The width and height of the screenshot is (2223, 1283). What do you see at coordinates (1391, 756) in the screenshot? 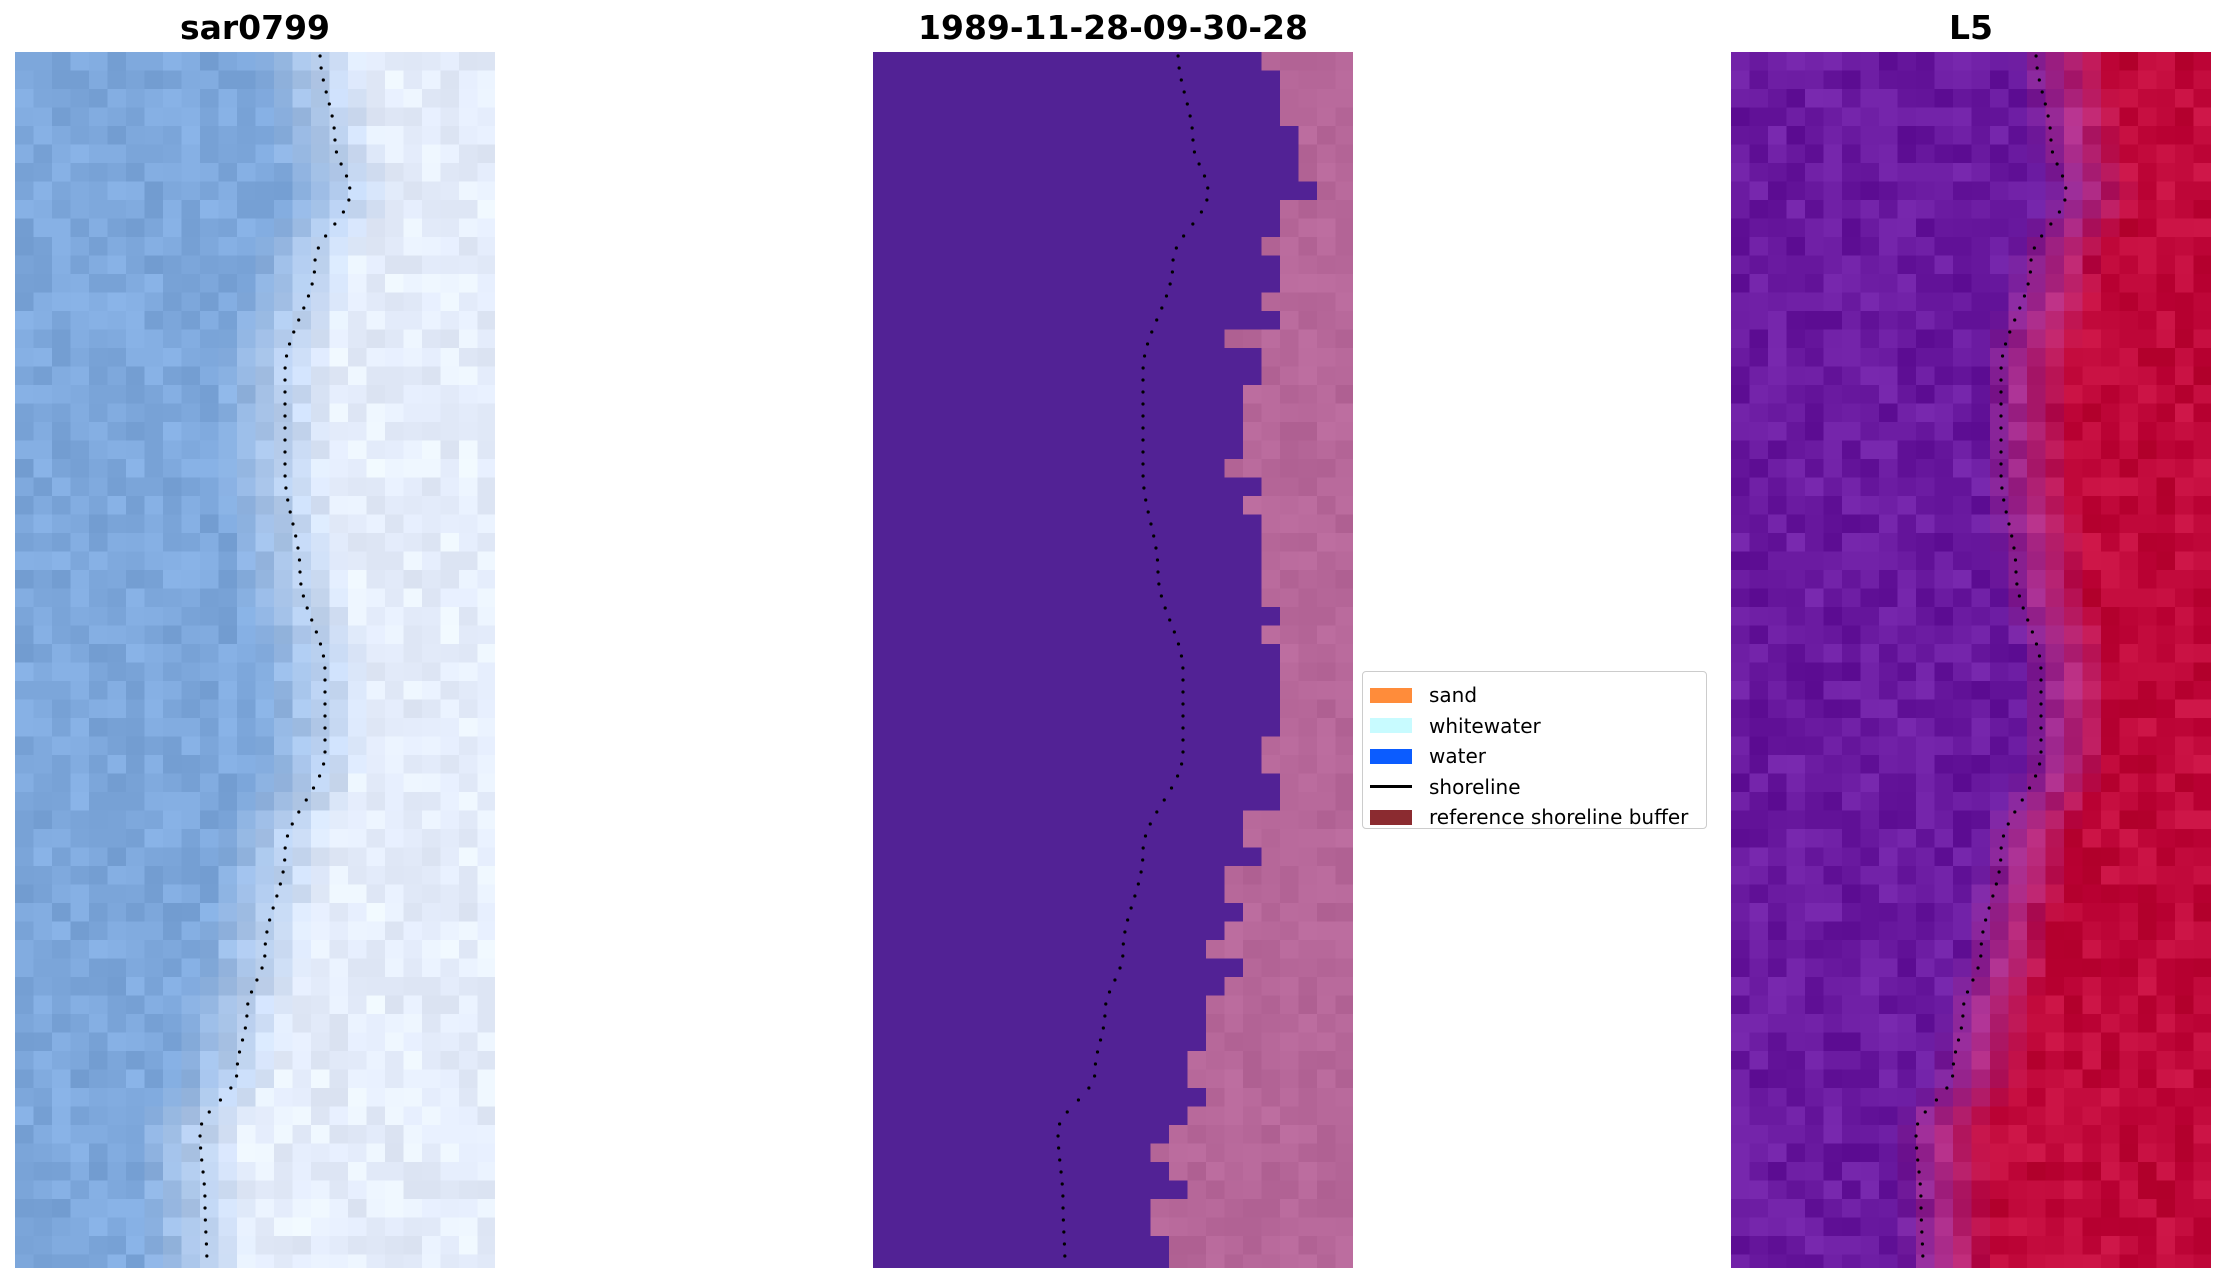
I see `legend-swatch-water` at bounding box center [1391, 756].